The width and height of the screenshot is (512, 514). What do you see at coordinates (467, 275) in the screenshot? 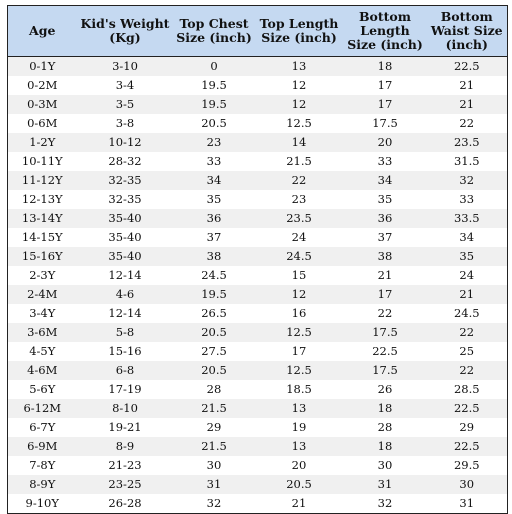
I see `cell-bottom-waist: 24` at bounding box center [467, 275].